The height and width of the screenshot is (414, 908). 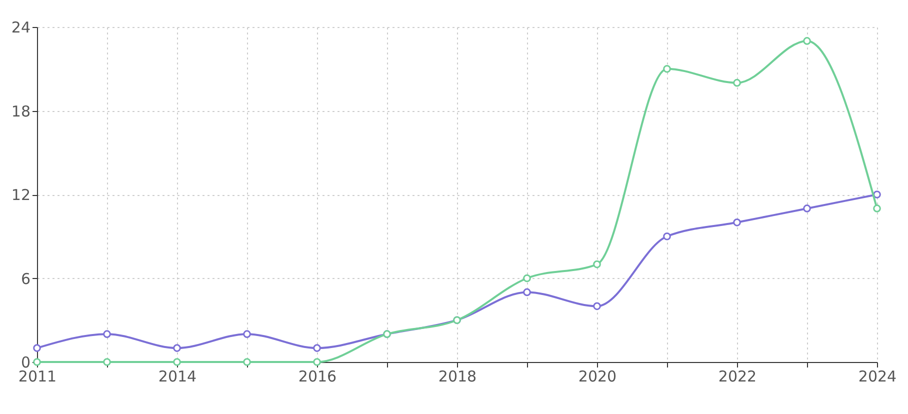 I want to click on x-tick-label: 2024, so click(x=877, y=377).